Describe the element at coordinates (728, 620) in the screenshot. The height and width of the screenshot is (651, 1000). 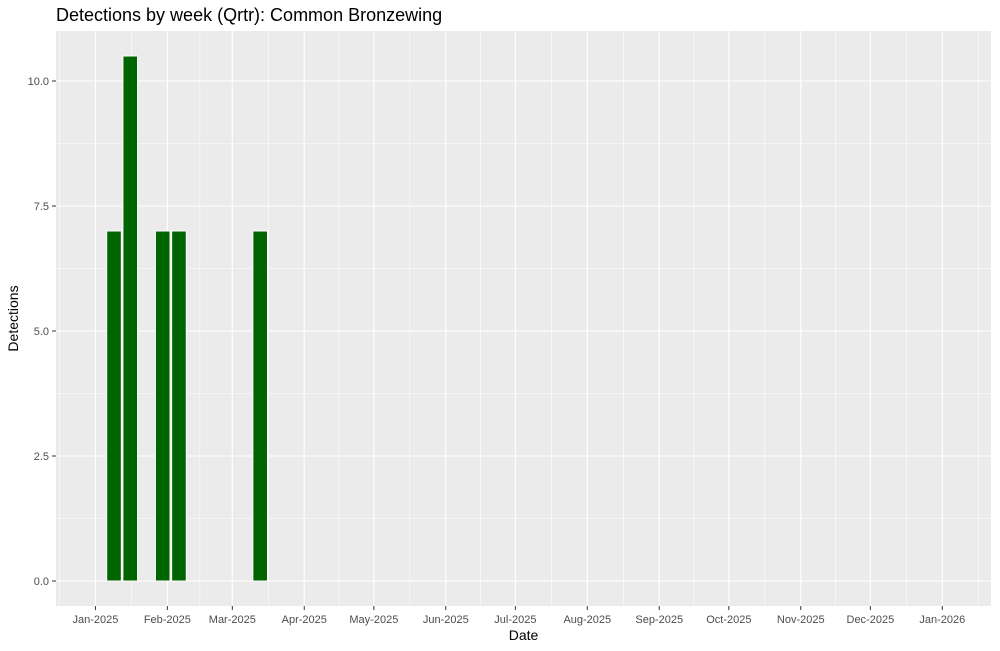
I see `x-tick-label: Oct-2025` at that location.